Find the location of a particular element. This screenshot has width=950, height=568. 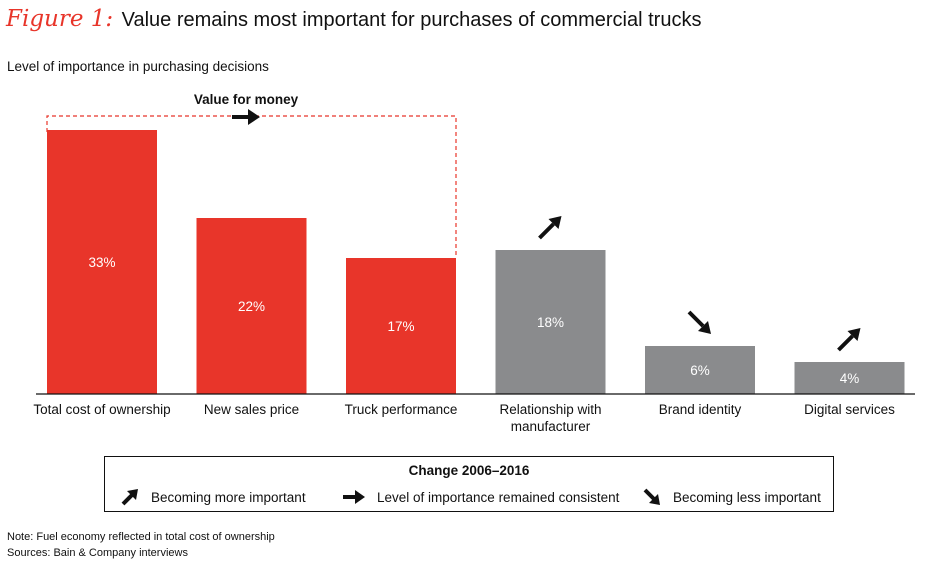

arrow-up-right-icon is located at coordinates (129, 497).